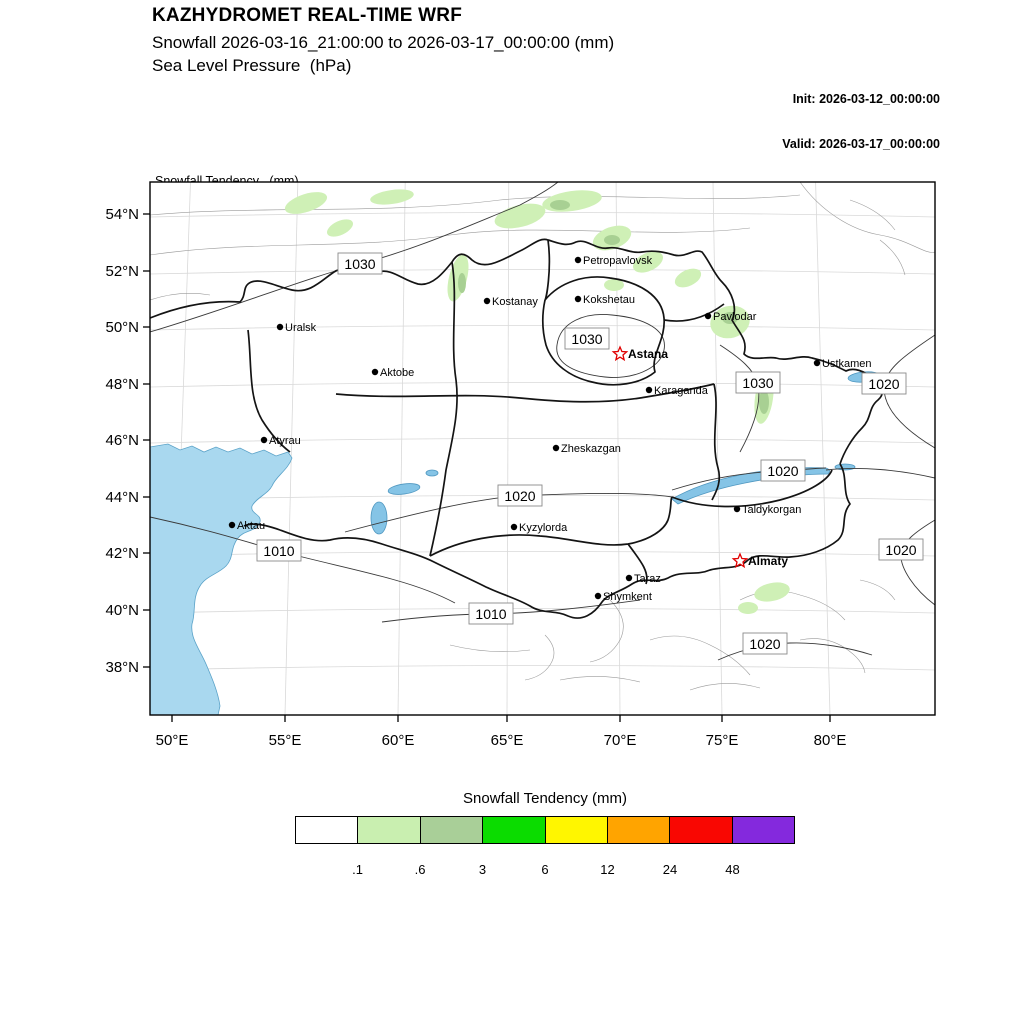  What do you see at coordinates (768, 561) in the screenshot?
I see `capital-label: Almaty` at bounding box center [768, 561].